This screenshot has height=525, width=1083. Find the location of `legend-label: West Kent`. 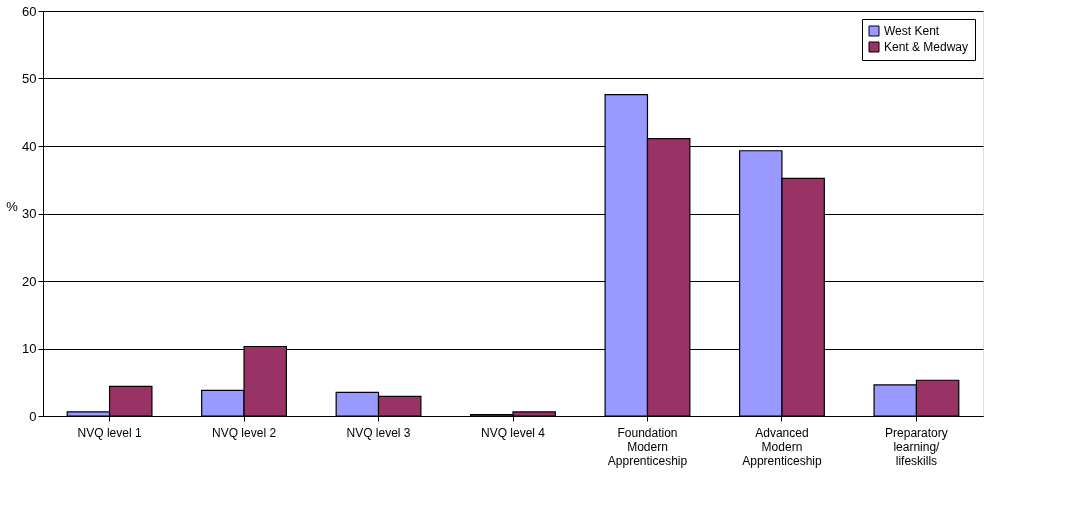

legend-label: West Kent is located at coordinates (912, 31).